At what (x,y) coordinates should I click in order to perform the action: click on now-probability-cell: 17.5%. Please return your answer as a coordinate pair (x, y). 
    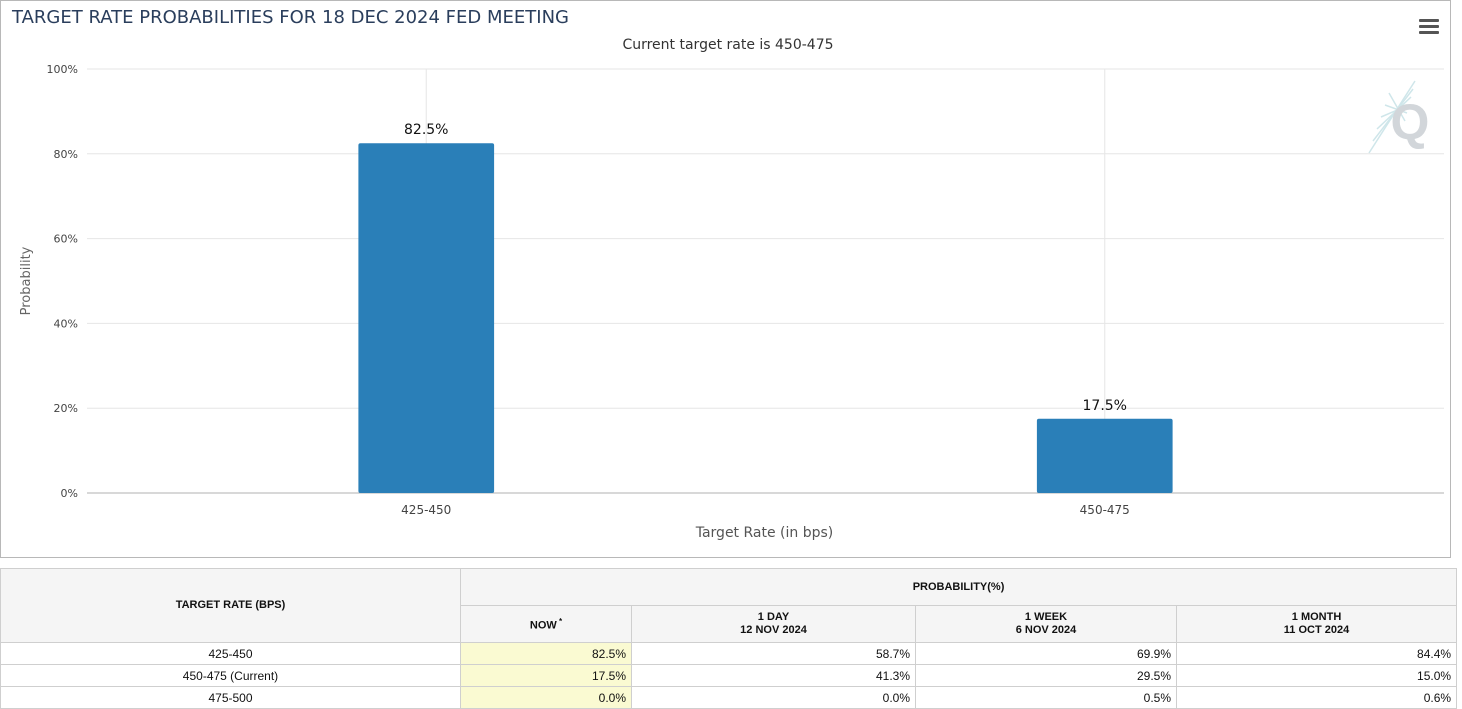
    Looking at the image, I should click on (546, 675).